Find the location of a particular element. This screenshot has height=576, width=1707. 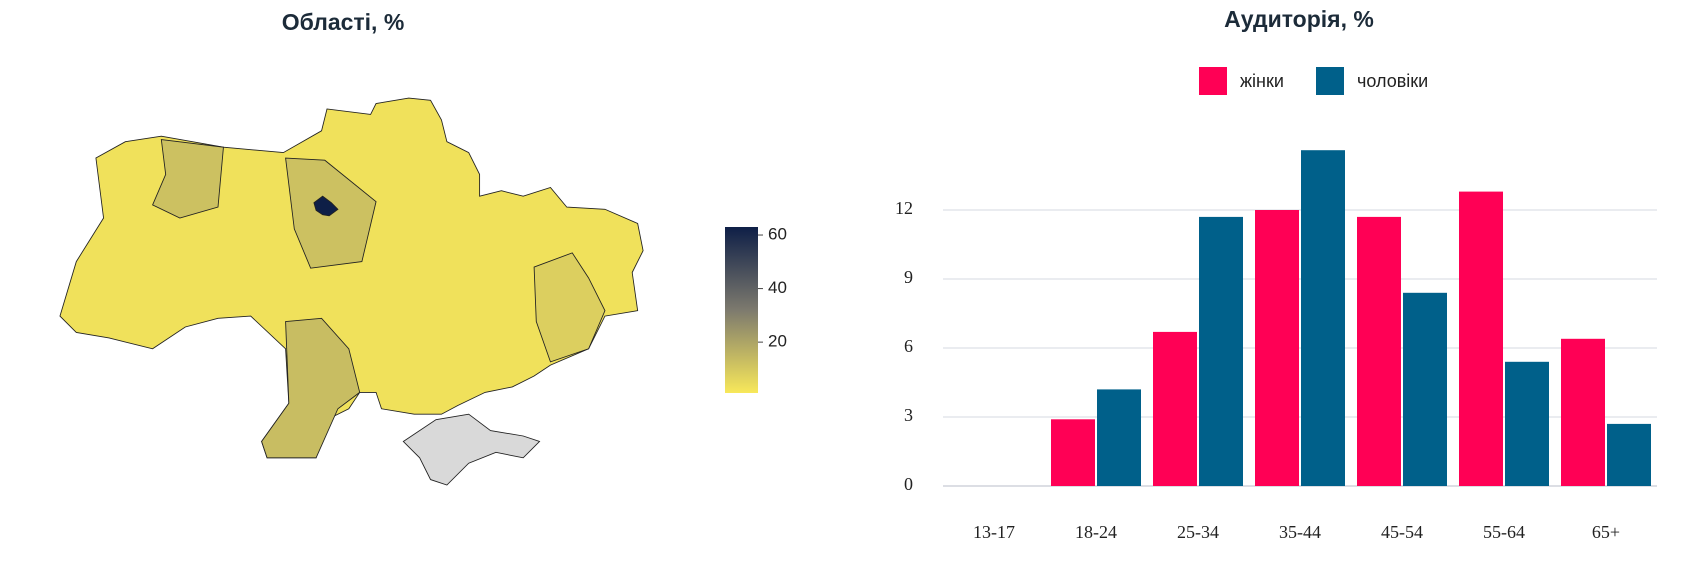

y-tick-label: 0 is located at coordinates (908, 484).